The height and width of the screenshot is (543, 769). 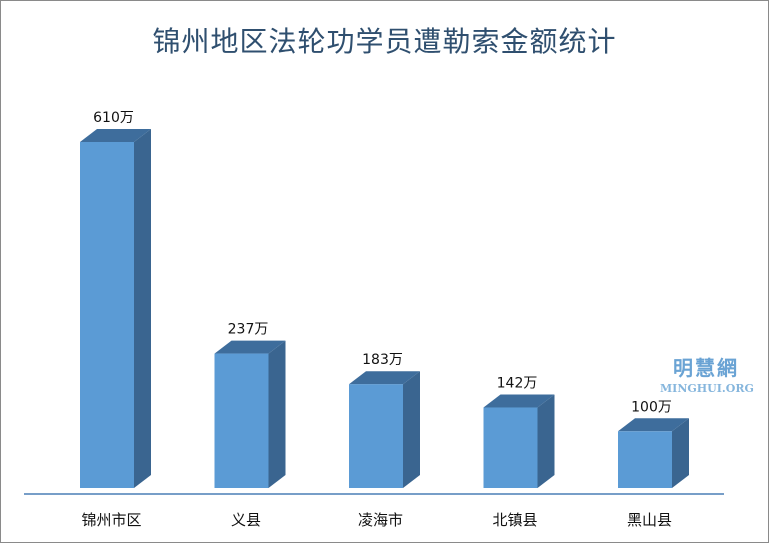 I want to click on x-tick-label: 北镇县, so click(x=514, y=520).